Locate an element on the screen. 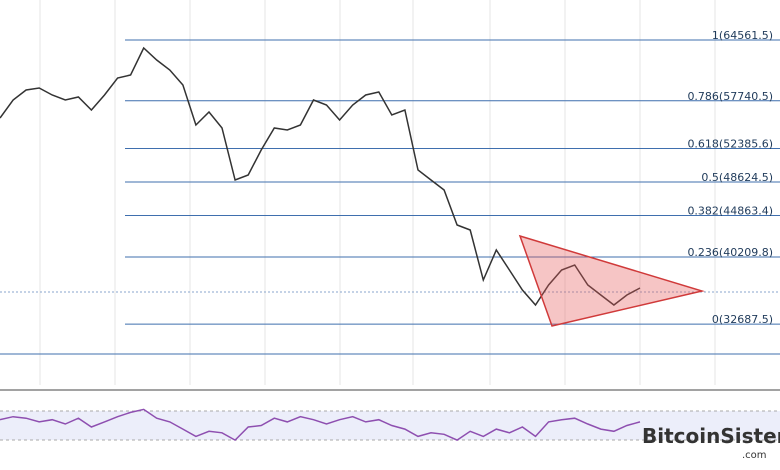  watermark: BitcoinSistemi .com is located at coordinates (711, 442).